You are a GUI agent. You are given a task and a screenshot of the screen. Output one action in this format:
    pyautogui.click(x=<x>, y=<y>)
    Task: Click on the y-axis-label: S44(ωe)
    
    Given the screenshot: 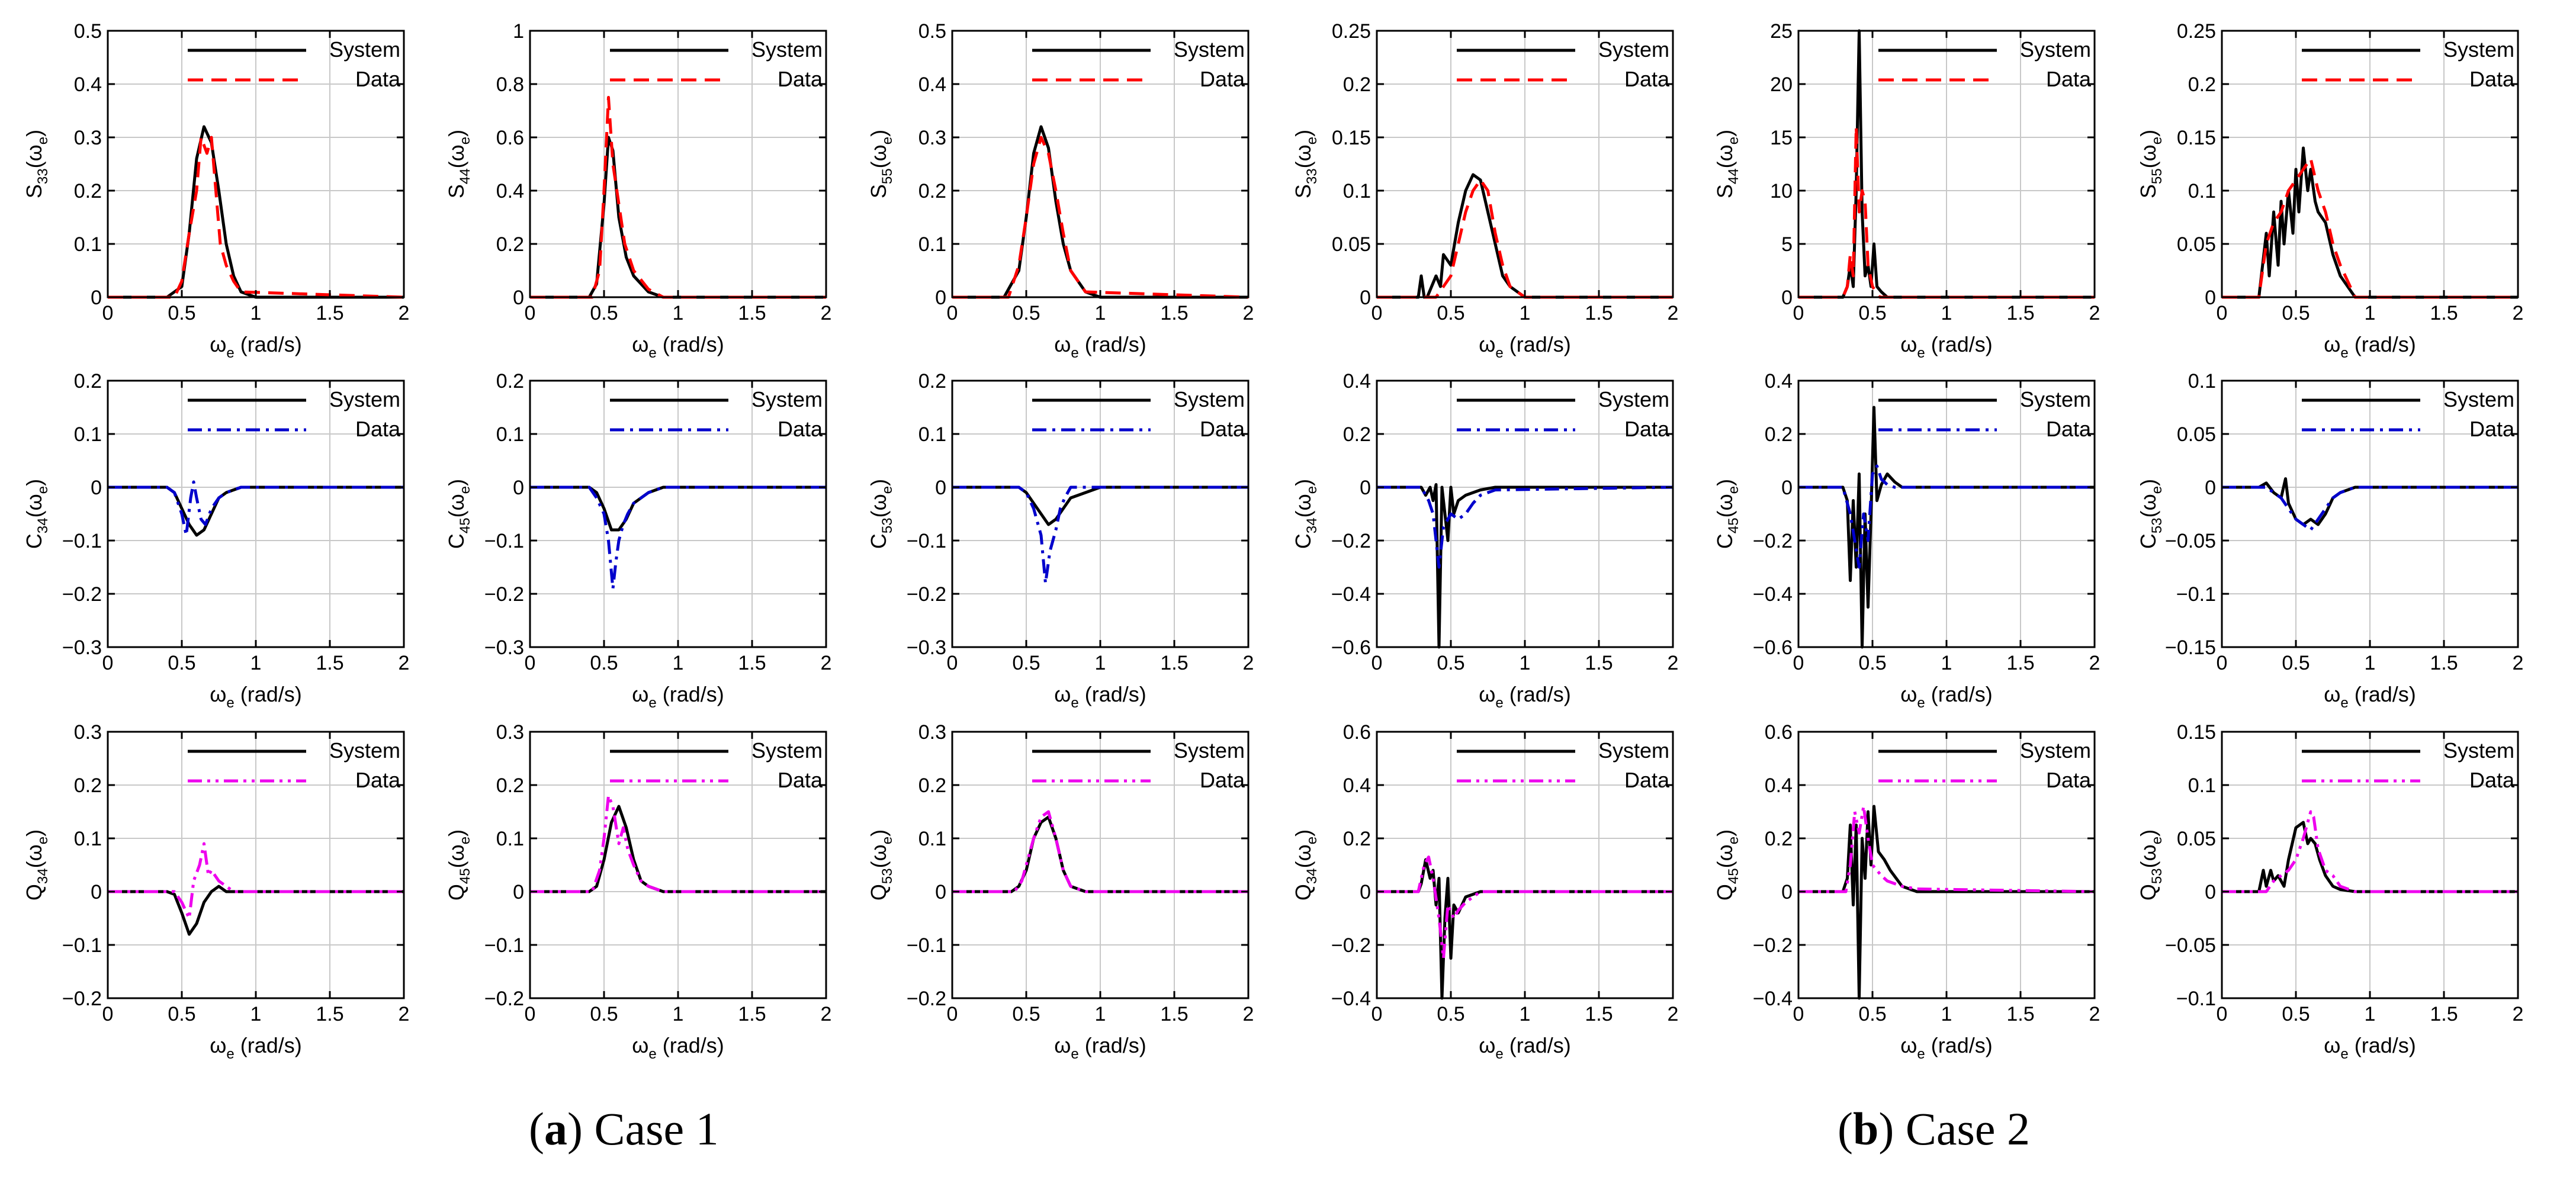 What is the action you would take?
    pyautogui.click(x=458, y=164)
    